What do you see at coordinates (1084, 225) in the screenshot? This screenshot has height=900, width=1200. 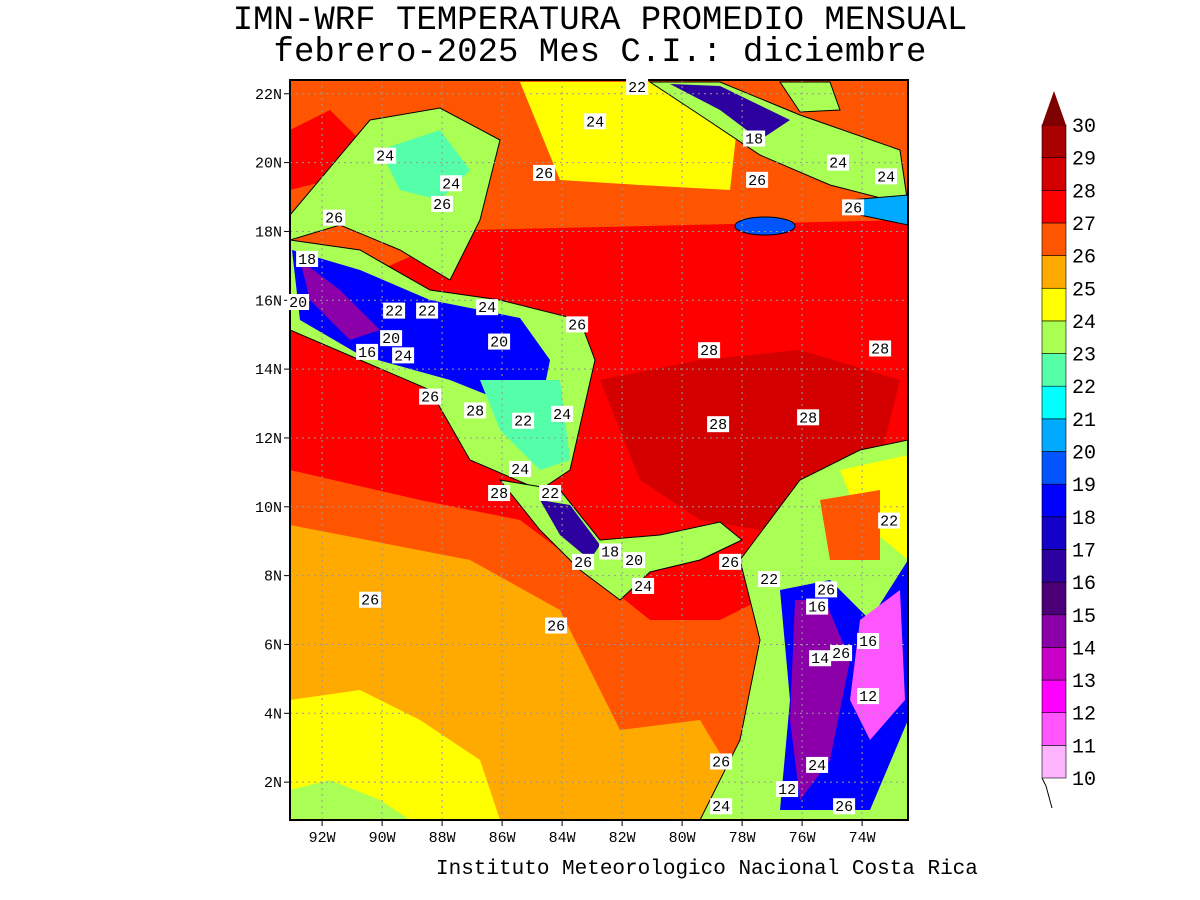 I see `colorbar-level-label: 27` at bounding box center [1084, 225].